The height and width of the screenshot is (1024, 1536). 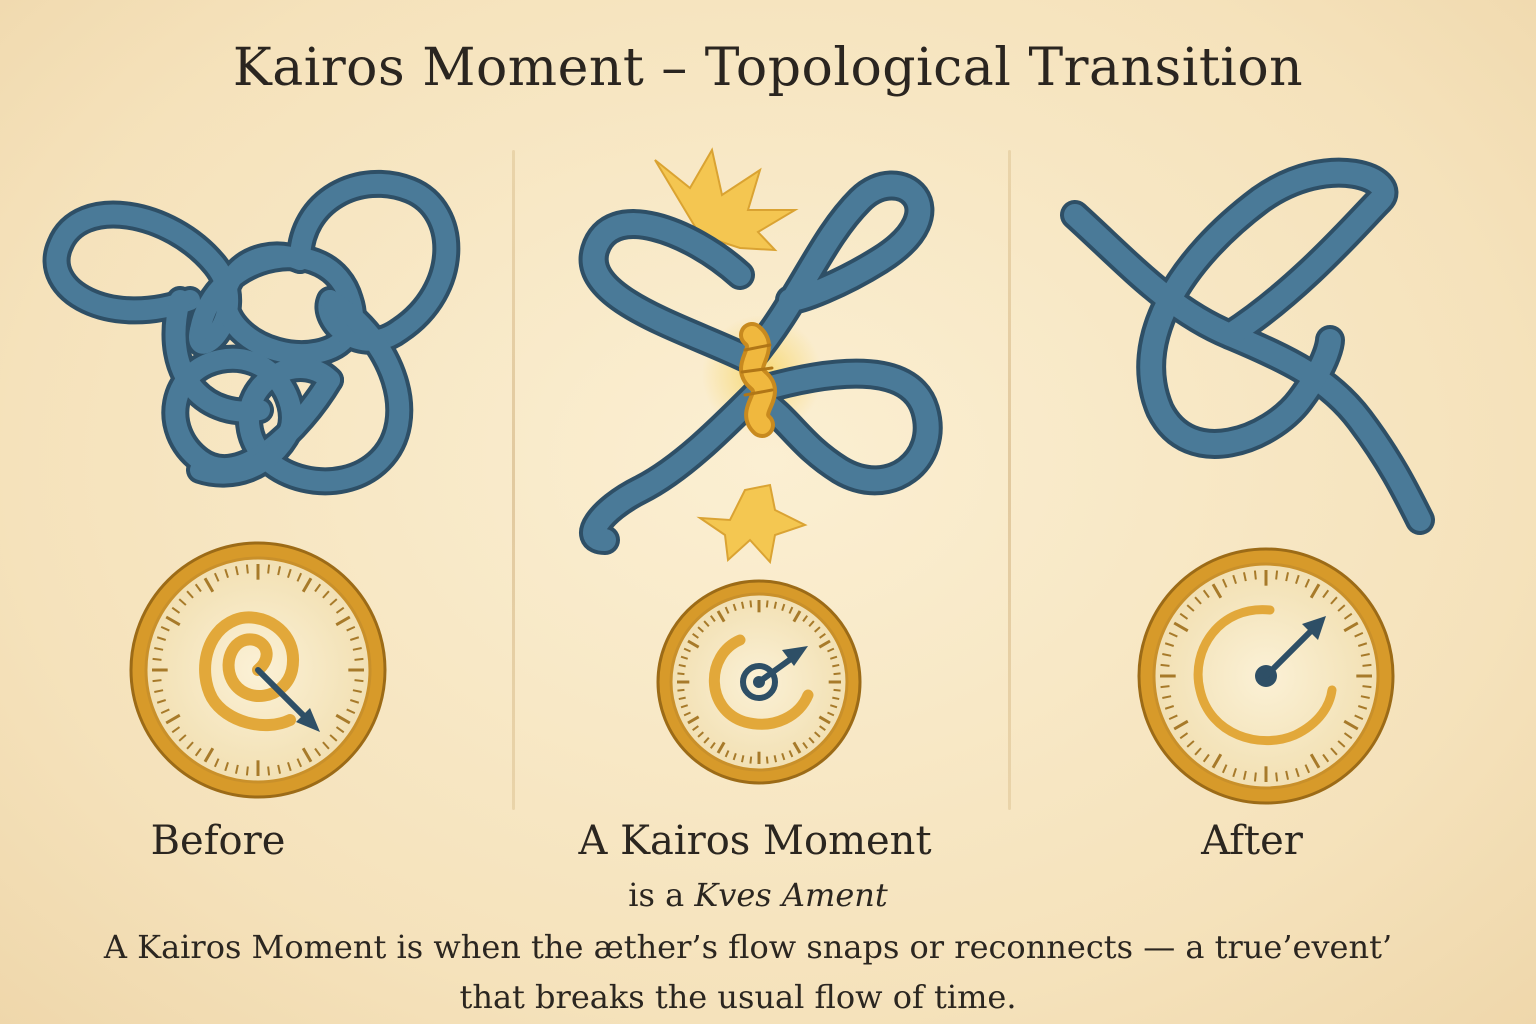 What do you see at coordinates (1266, 676) in the screenshot?
I see `open-clock-icon` at bounding box center [1266, 676].